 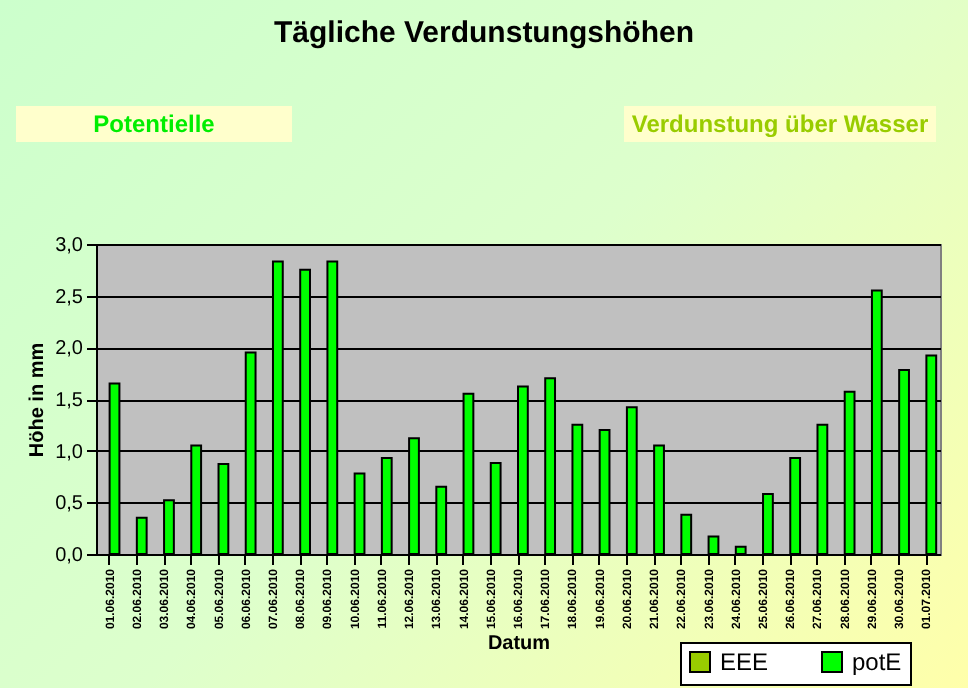 What do you see at coordinates (519, 644) in the screenshot?
I see `x-axis-title: Datum` at bounding box center [519, 644].